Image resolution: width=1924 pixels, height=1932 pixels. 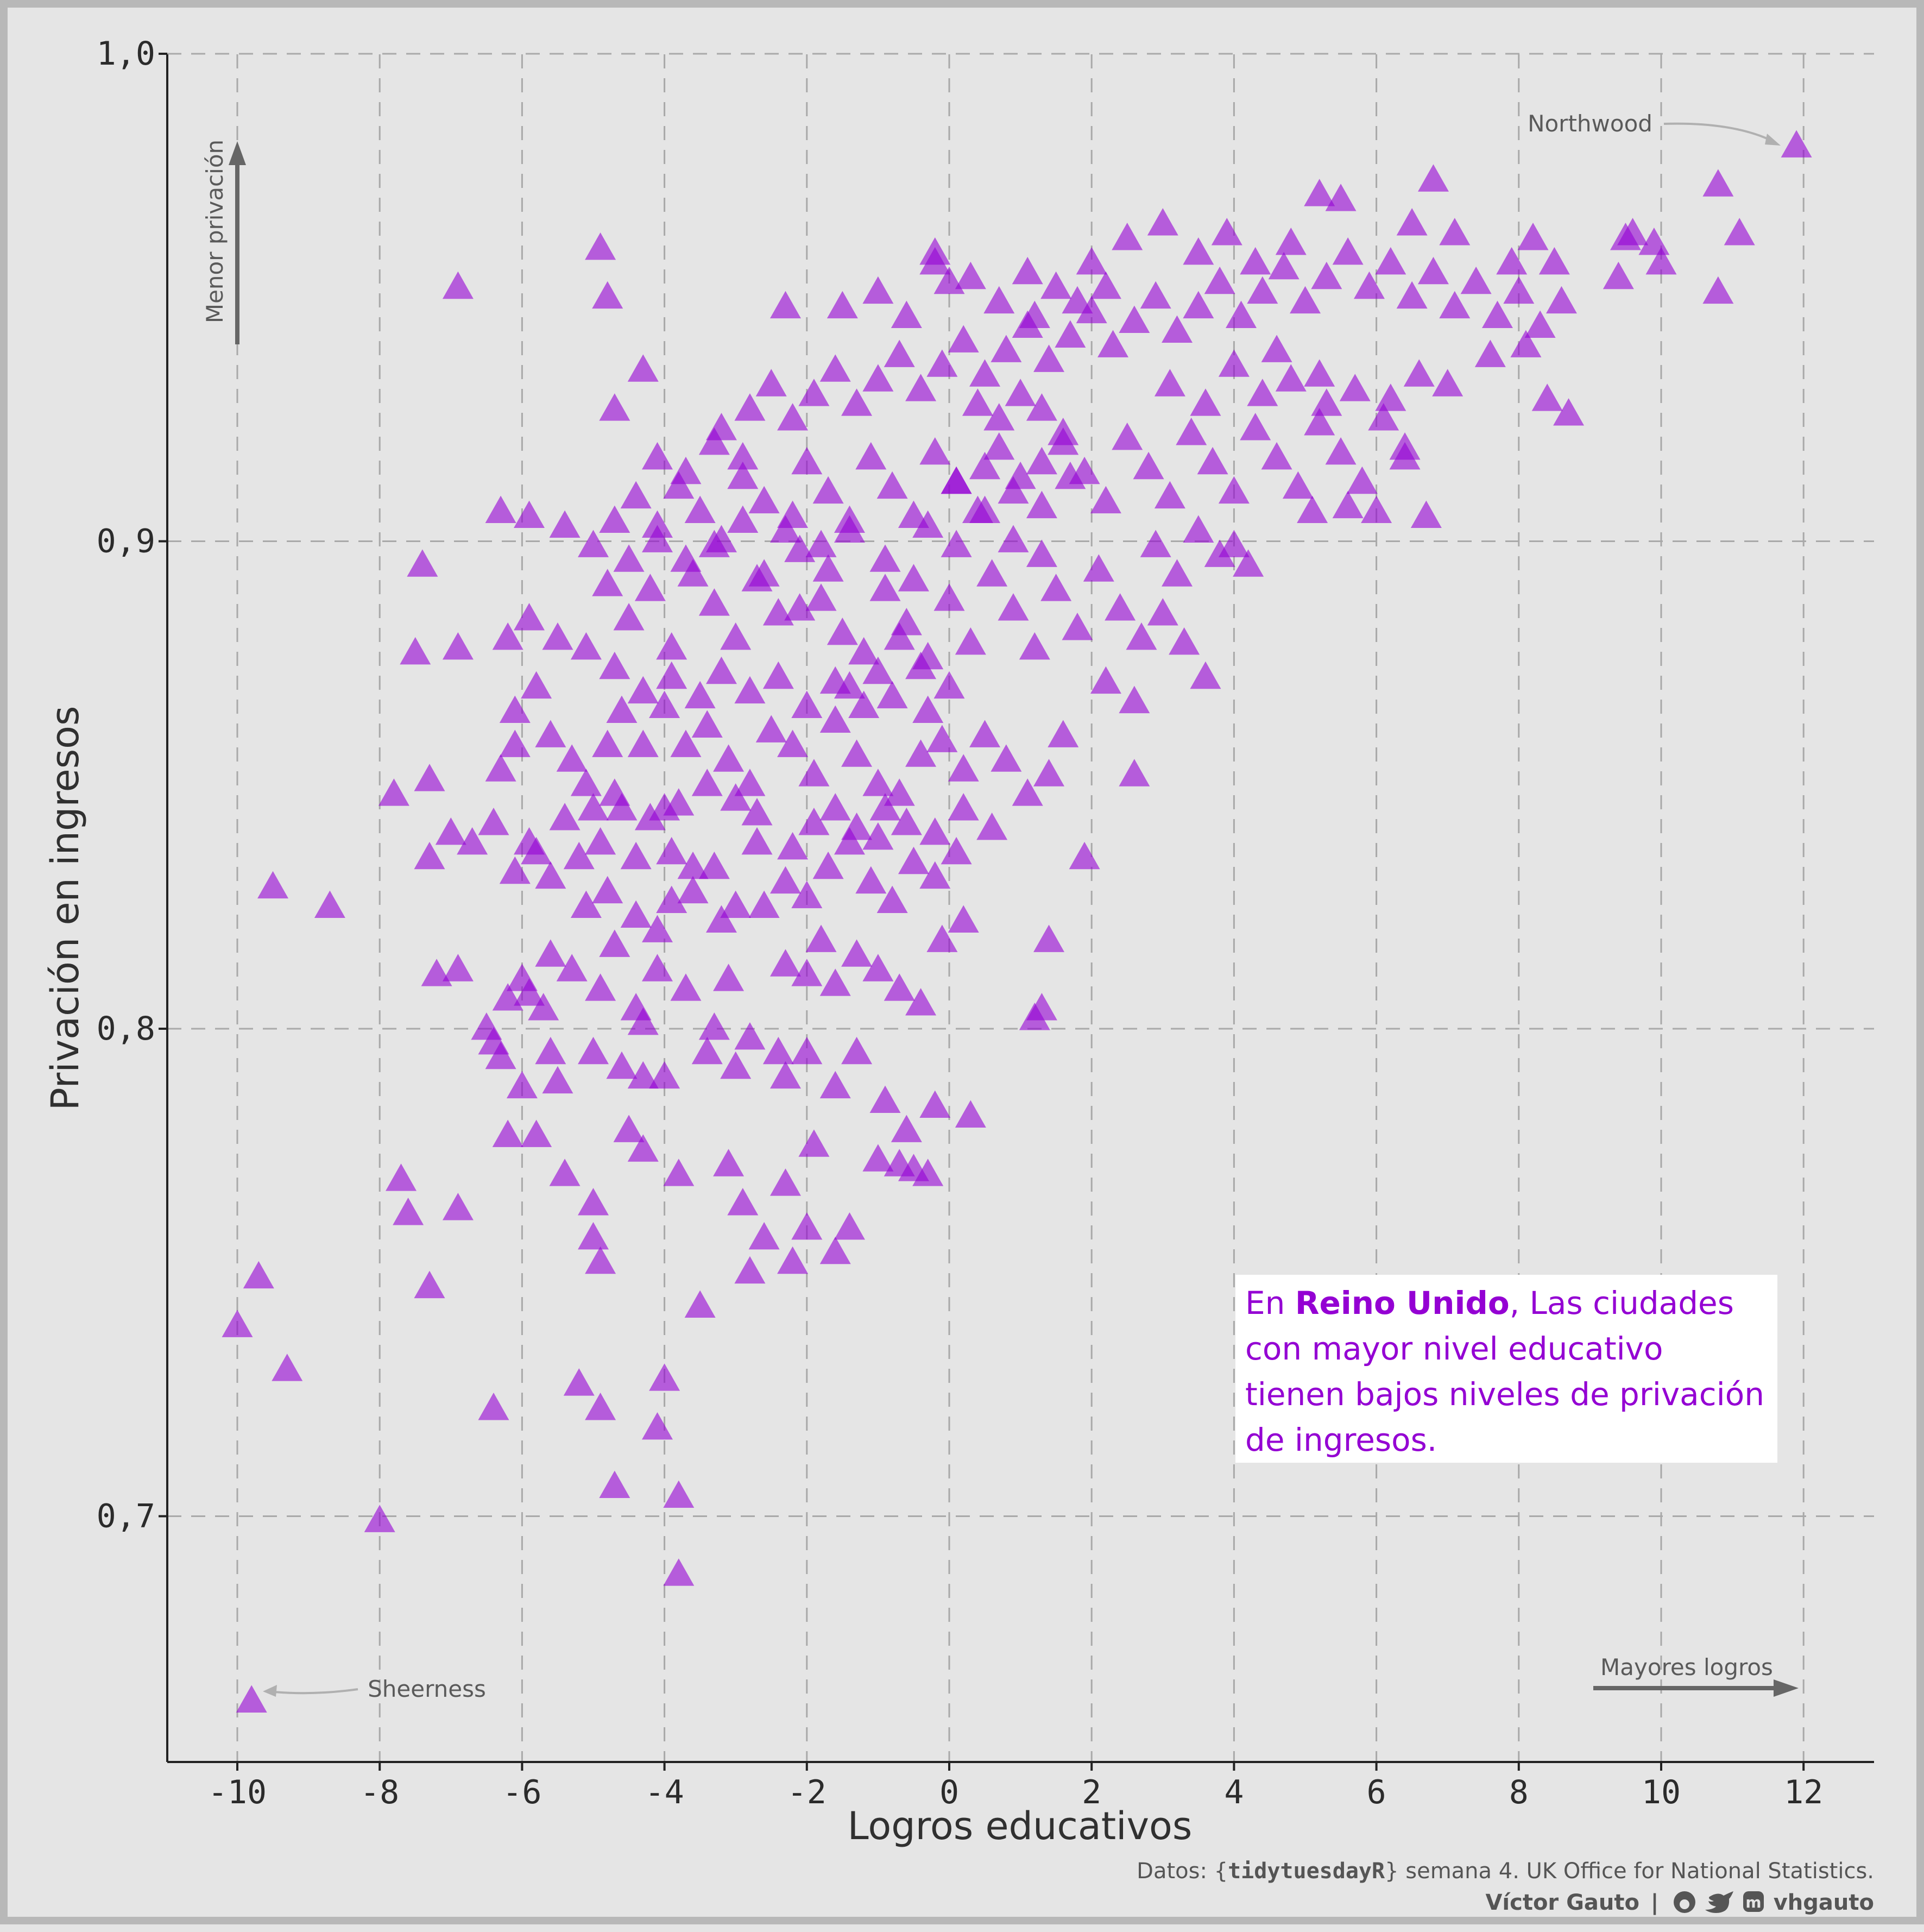 What do you see at coordinates (1753, 1901) in the screenshot?
I see `mastodon-icon: m` at bounding box center [1753, 1901].